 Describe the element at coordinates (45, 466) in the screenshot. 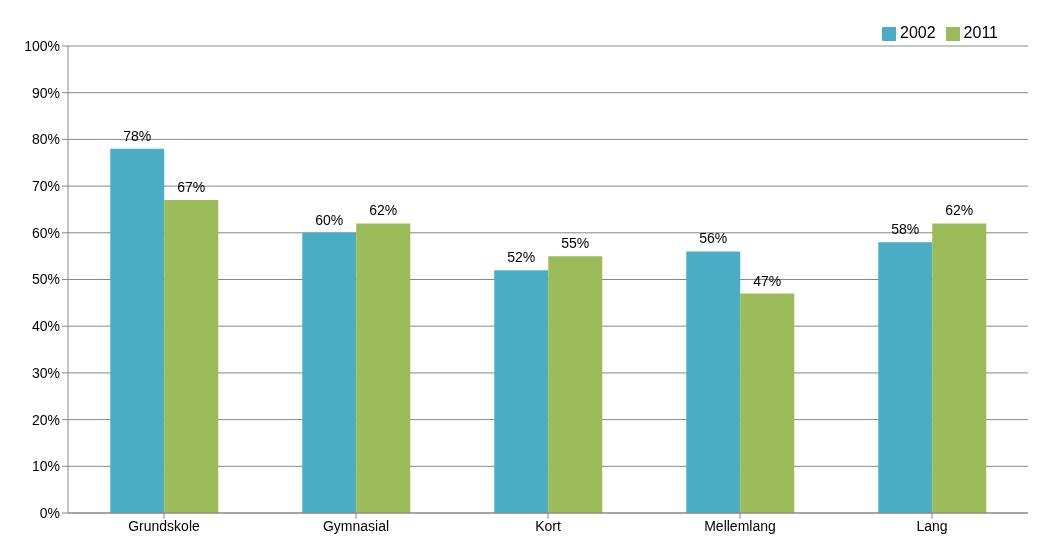

I see `y-tick-label: 10%` at that location.